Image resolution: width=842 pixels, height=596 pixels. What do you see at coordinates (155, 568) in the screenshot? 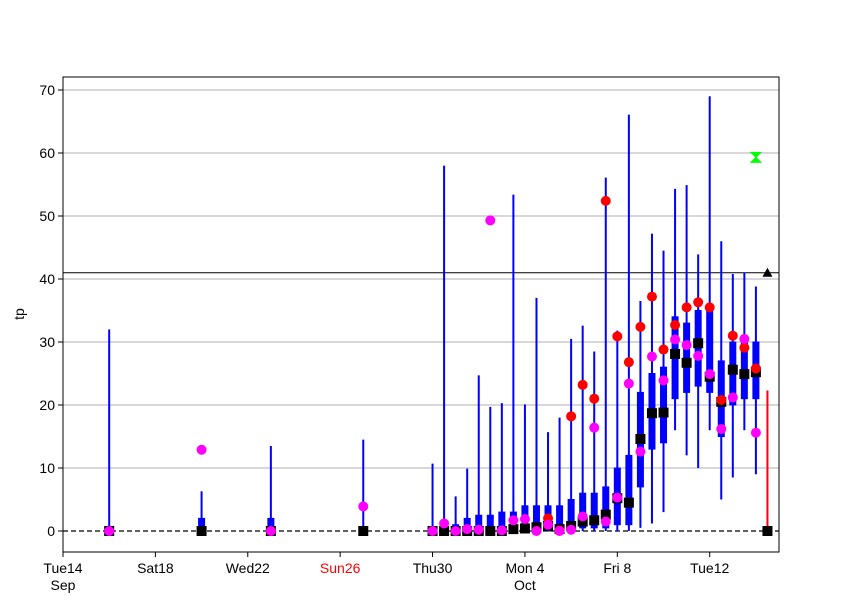
I see `x-tick-label-1: Sat18` at bounding box center [155, 568].